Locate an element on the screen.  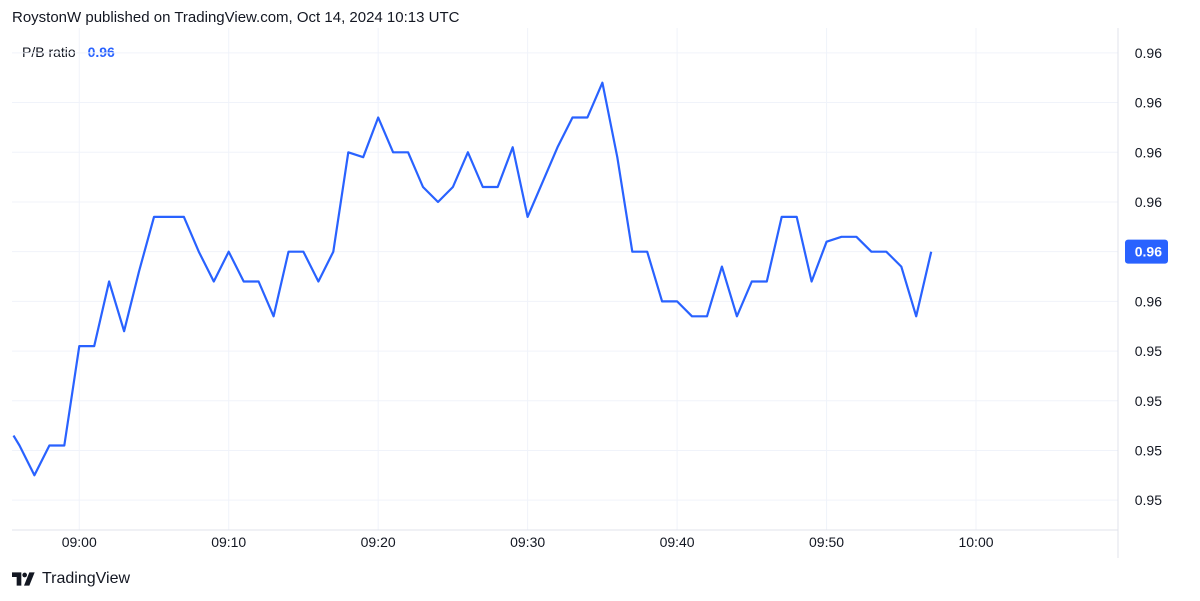
x-tick-label: 10:00 is located at coordinates (975, 542).